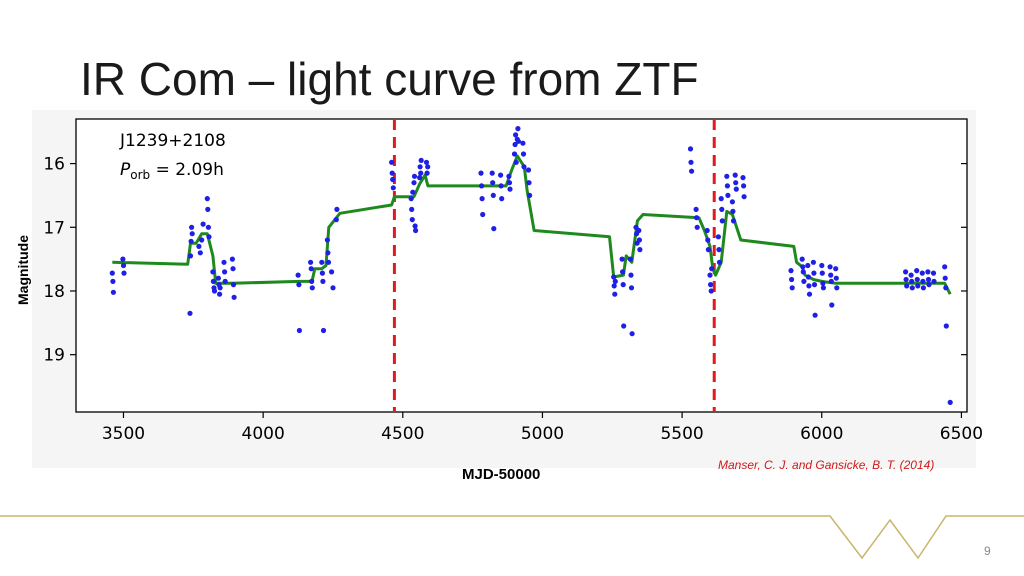 This screenshot has width=1024, height=576. Describe the element at coordinates (54, 228) in the screenshot. I see `y-tick-label: 17` at that location.